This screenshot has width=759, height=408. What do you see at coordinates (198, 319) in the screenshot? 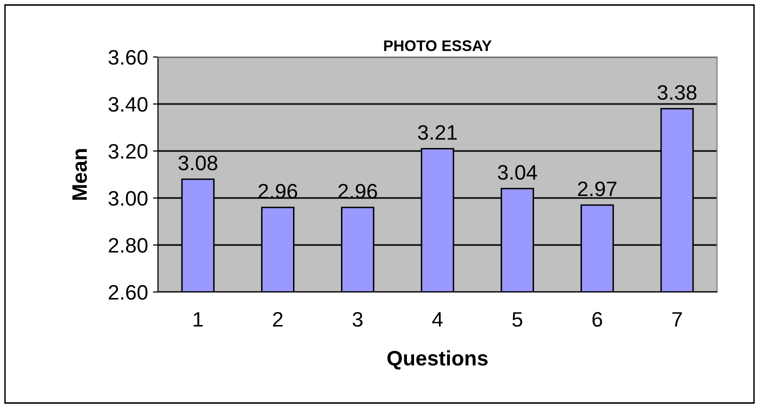
I see `x-tick-label: 1` at bounding box center [198, 319].